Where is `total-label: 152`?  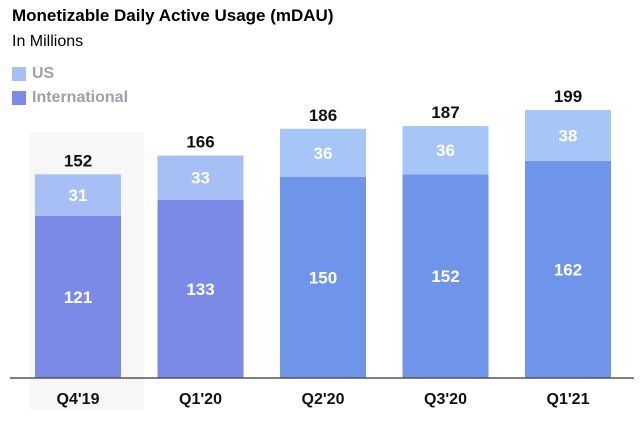
total-label: 152 is located at coordinates (78, 160).